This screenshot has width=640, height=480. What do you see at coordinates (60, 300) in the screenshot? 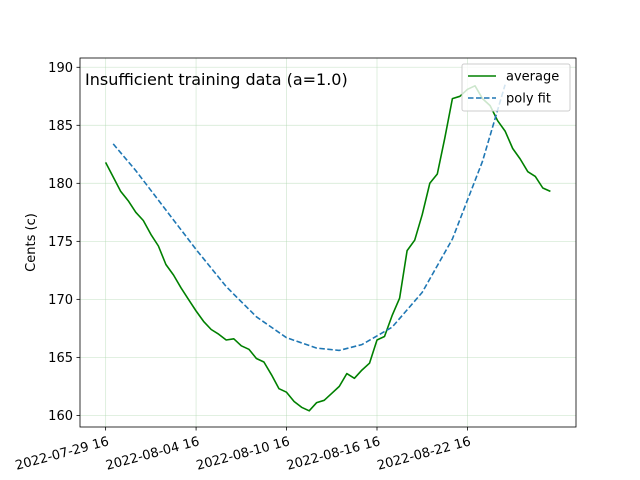
I see `y-tick-label: 170` at bounding box center [60, 300].